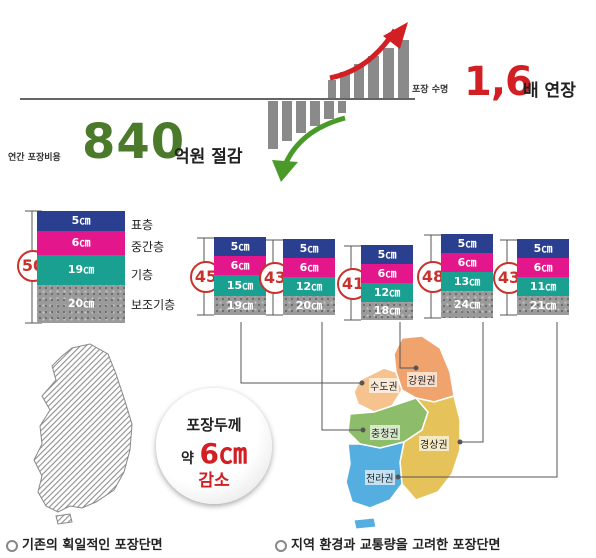 This screenshot has width=596, height=558. I want to click on connector-jeolla, so click(478, 400).